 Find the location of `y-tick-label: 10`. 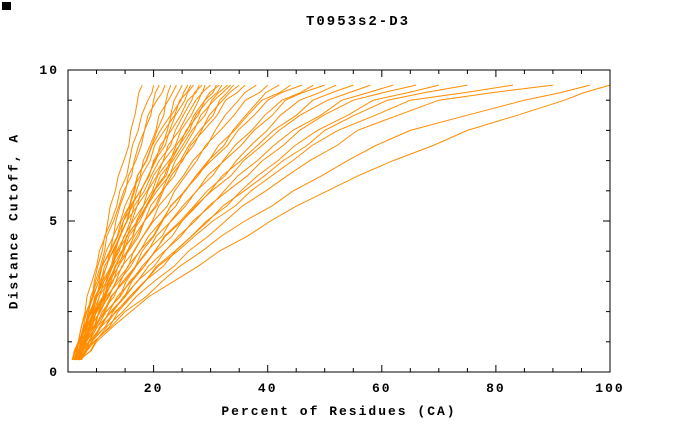

y-tick-label: 10 is located at coordinates (49, 70).